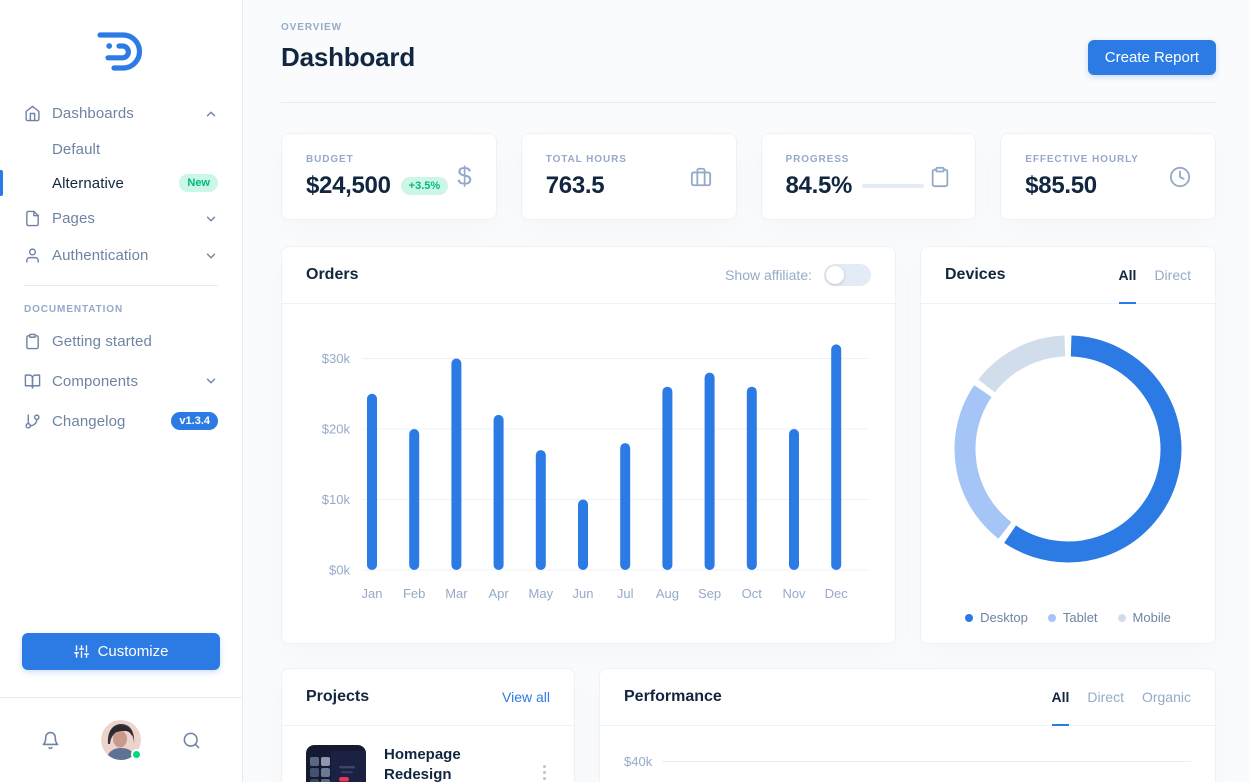 The image size is (1250, 782). What do you see at coordinates (1151, 57) in the screenshot?
I see `create-report-button: Create Report` at bounding box center [1151, 57].